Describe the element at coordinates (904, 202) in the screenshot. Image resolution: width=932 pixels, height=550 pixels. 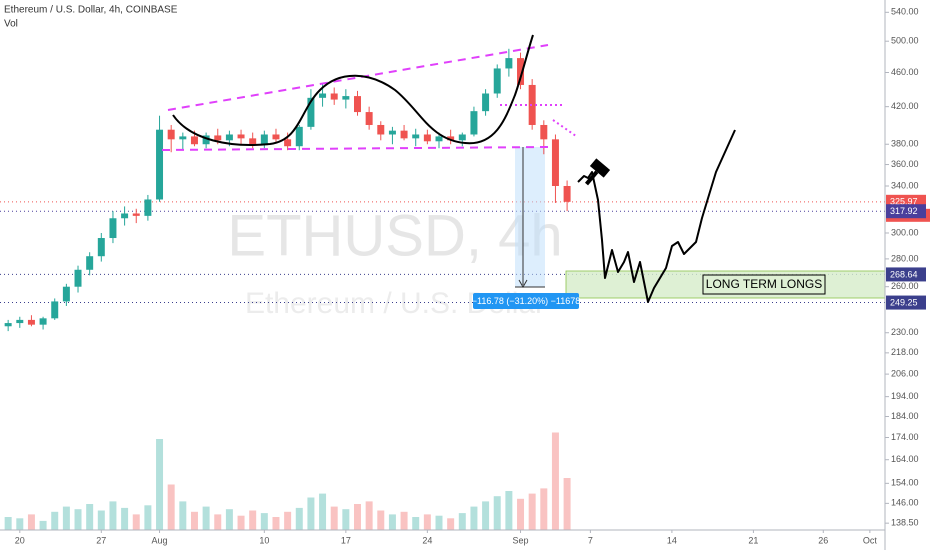
I see `price-label: 325.97` at that location.